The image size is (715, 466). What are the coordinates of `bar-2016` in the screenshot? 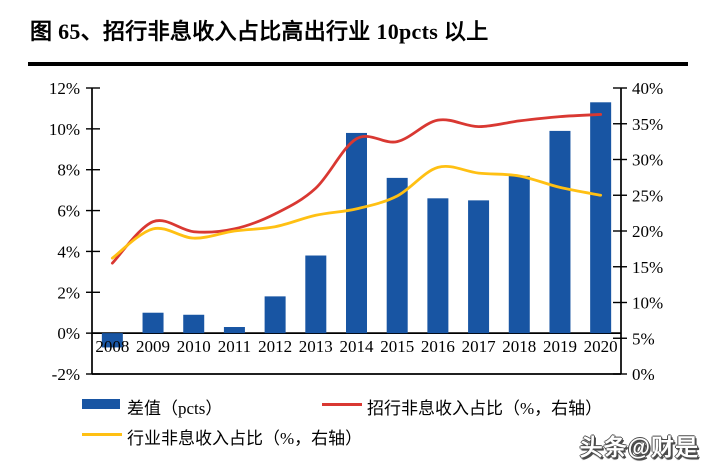 It's located at (438, 266).